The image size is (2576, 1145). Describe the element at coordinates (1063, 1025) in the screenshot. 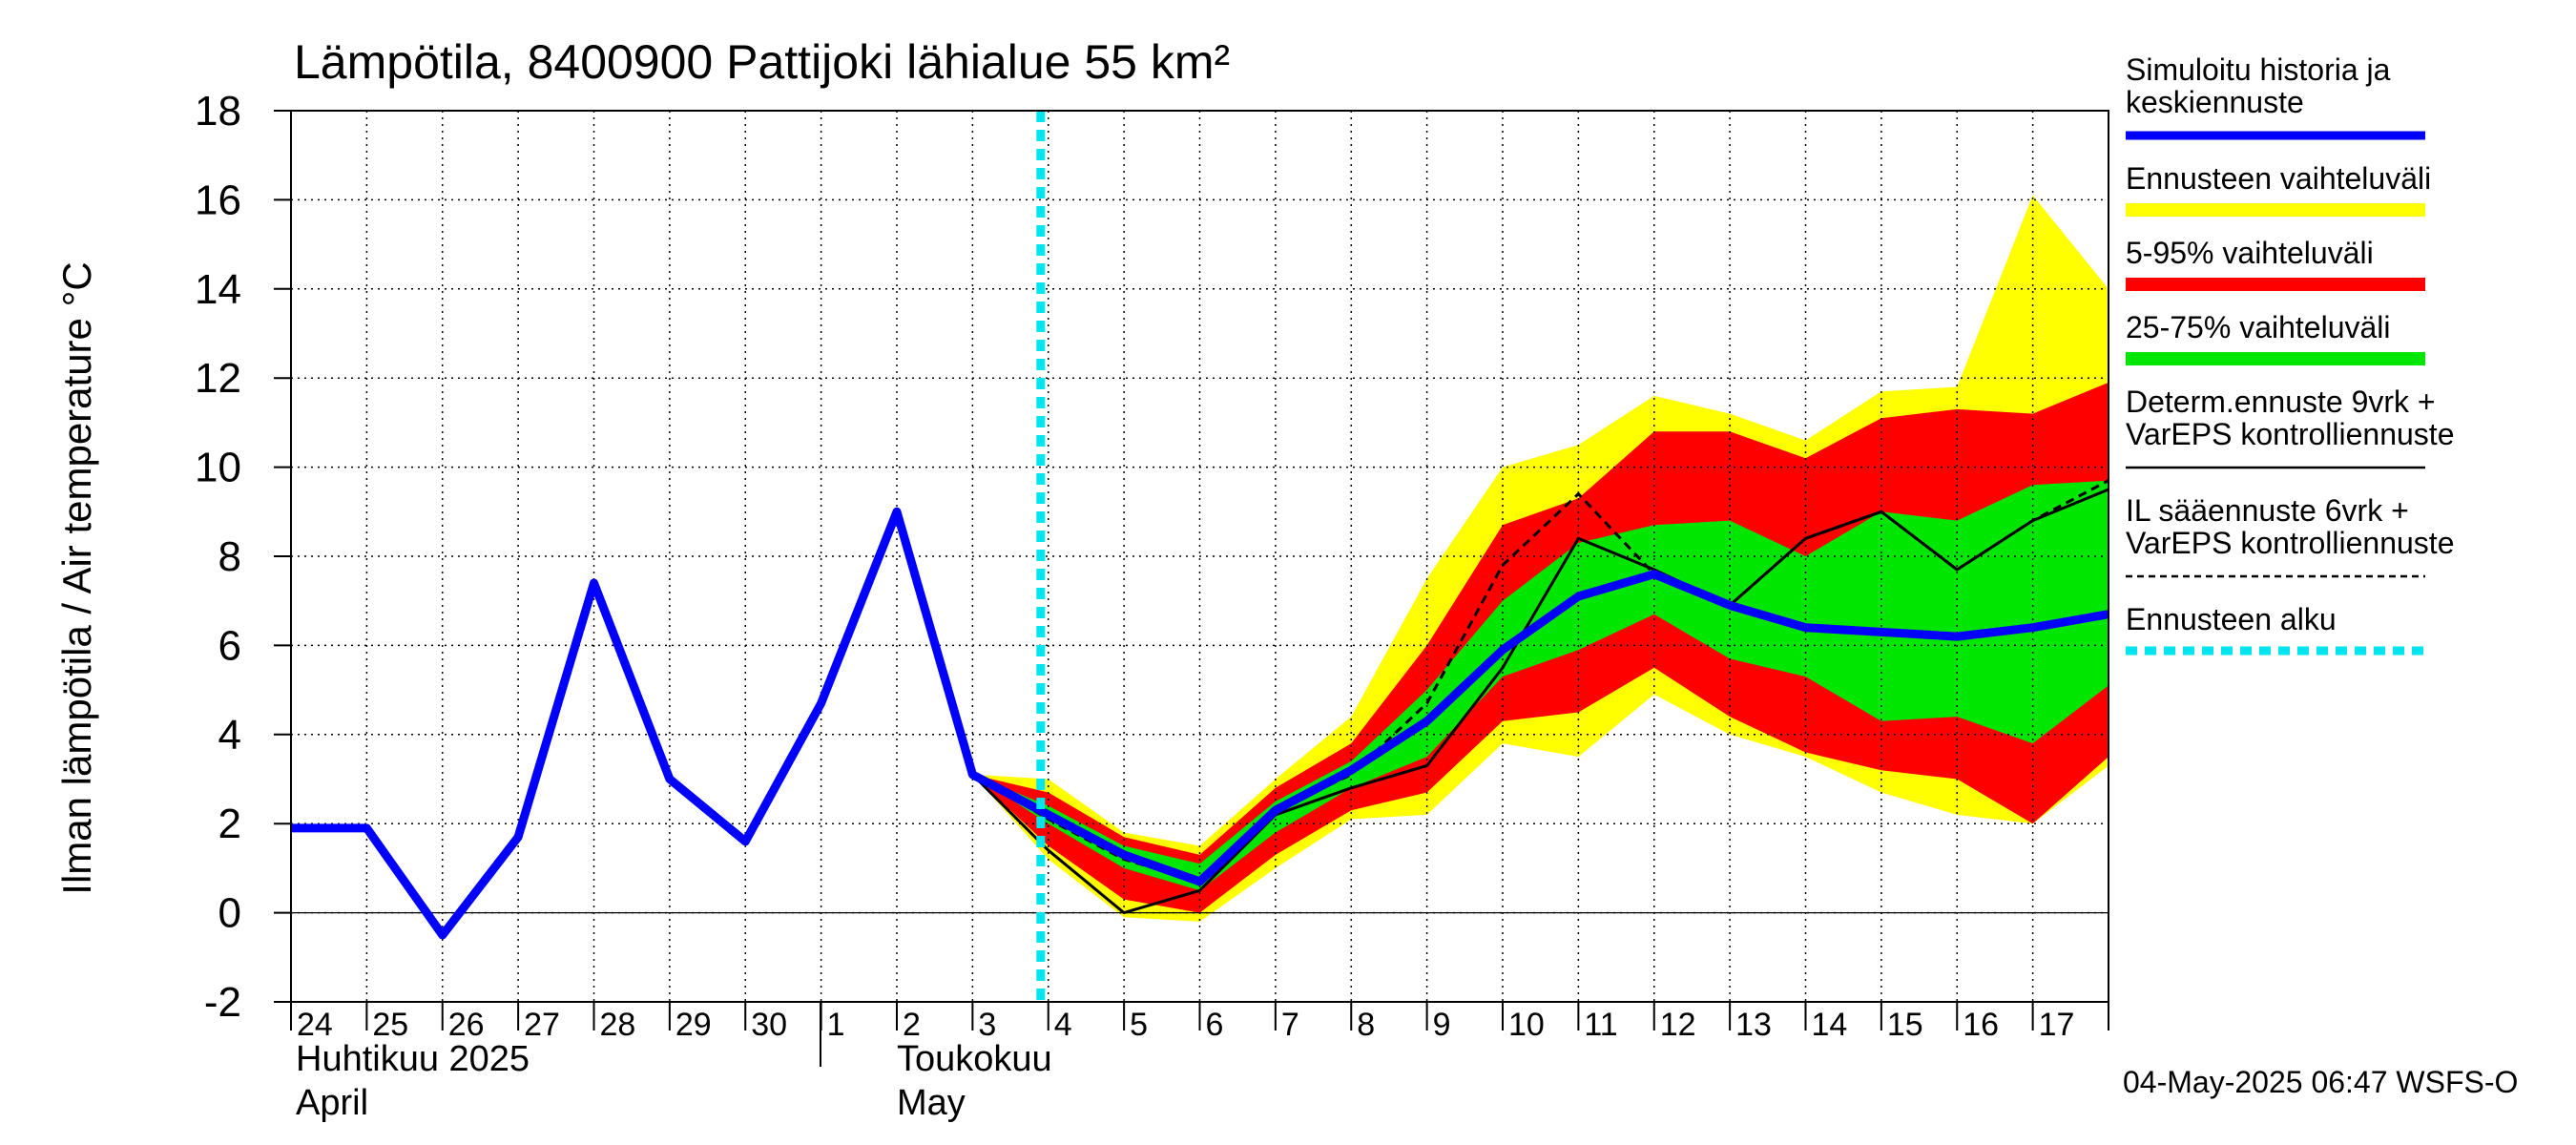

I see `x-tick-label: 4` at that location.